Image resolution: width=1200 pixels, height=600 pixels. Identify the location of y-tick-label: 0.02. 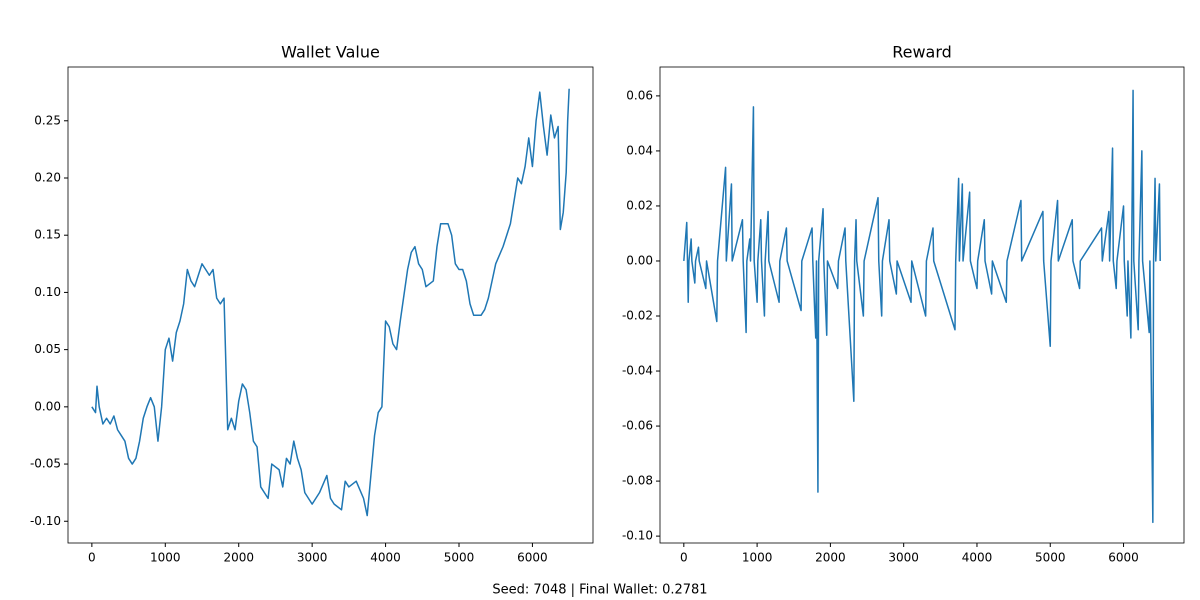
(639, 205).